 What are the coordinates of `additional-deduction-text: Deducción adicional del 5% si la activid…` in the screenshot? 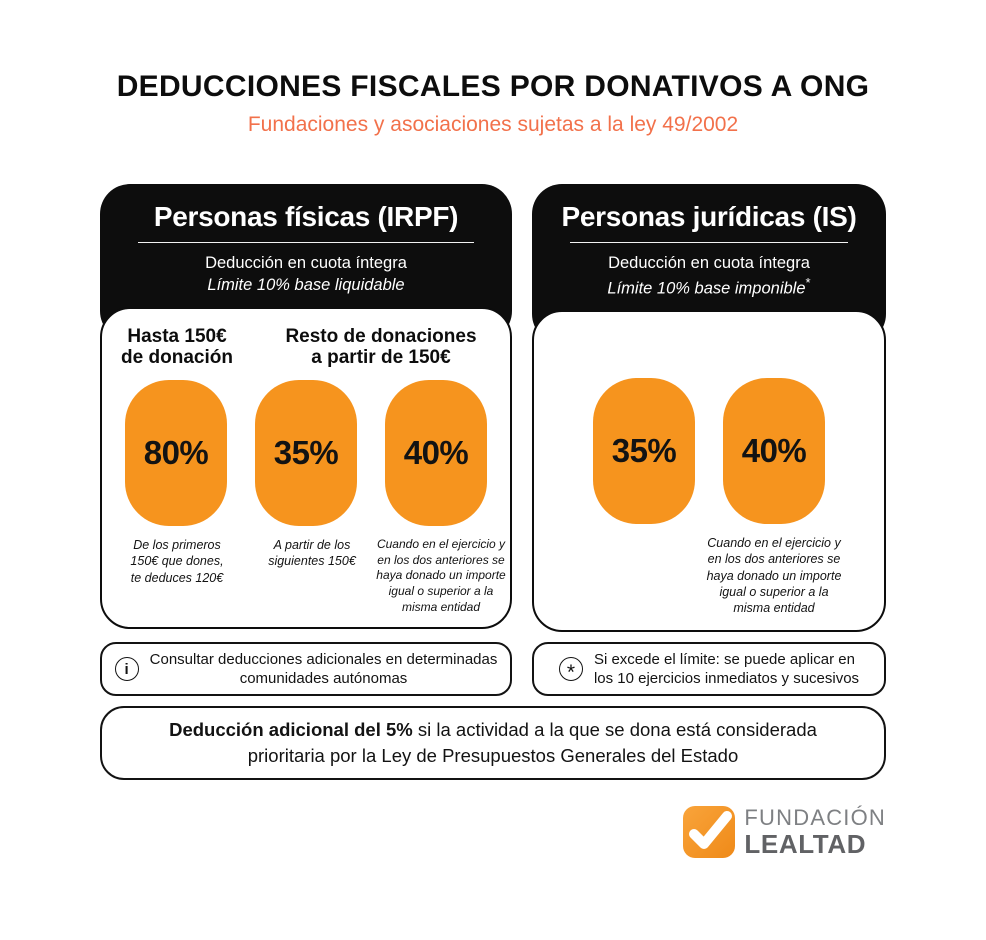 It's located at (493, 743).